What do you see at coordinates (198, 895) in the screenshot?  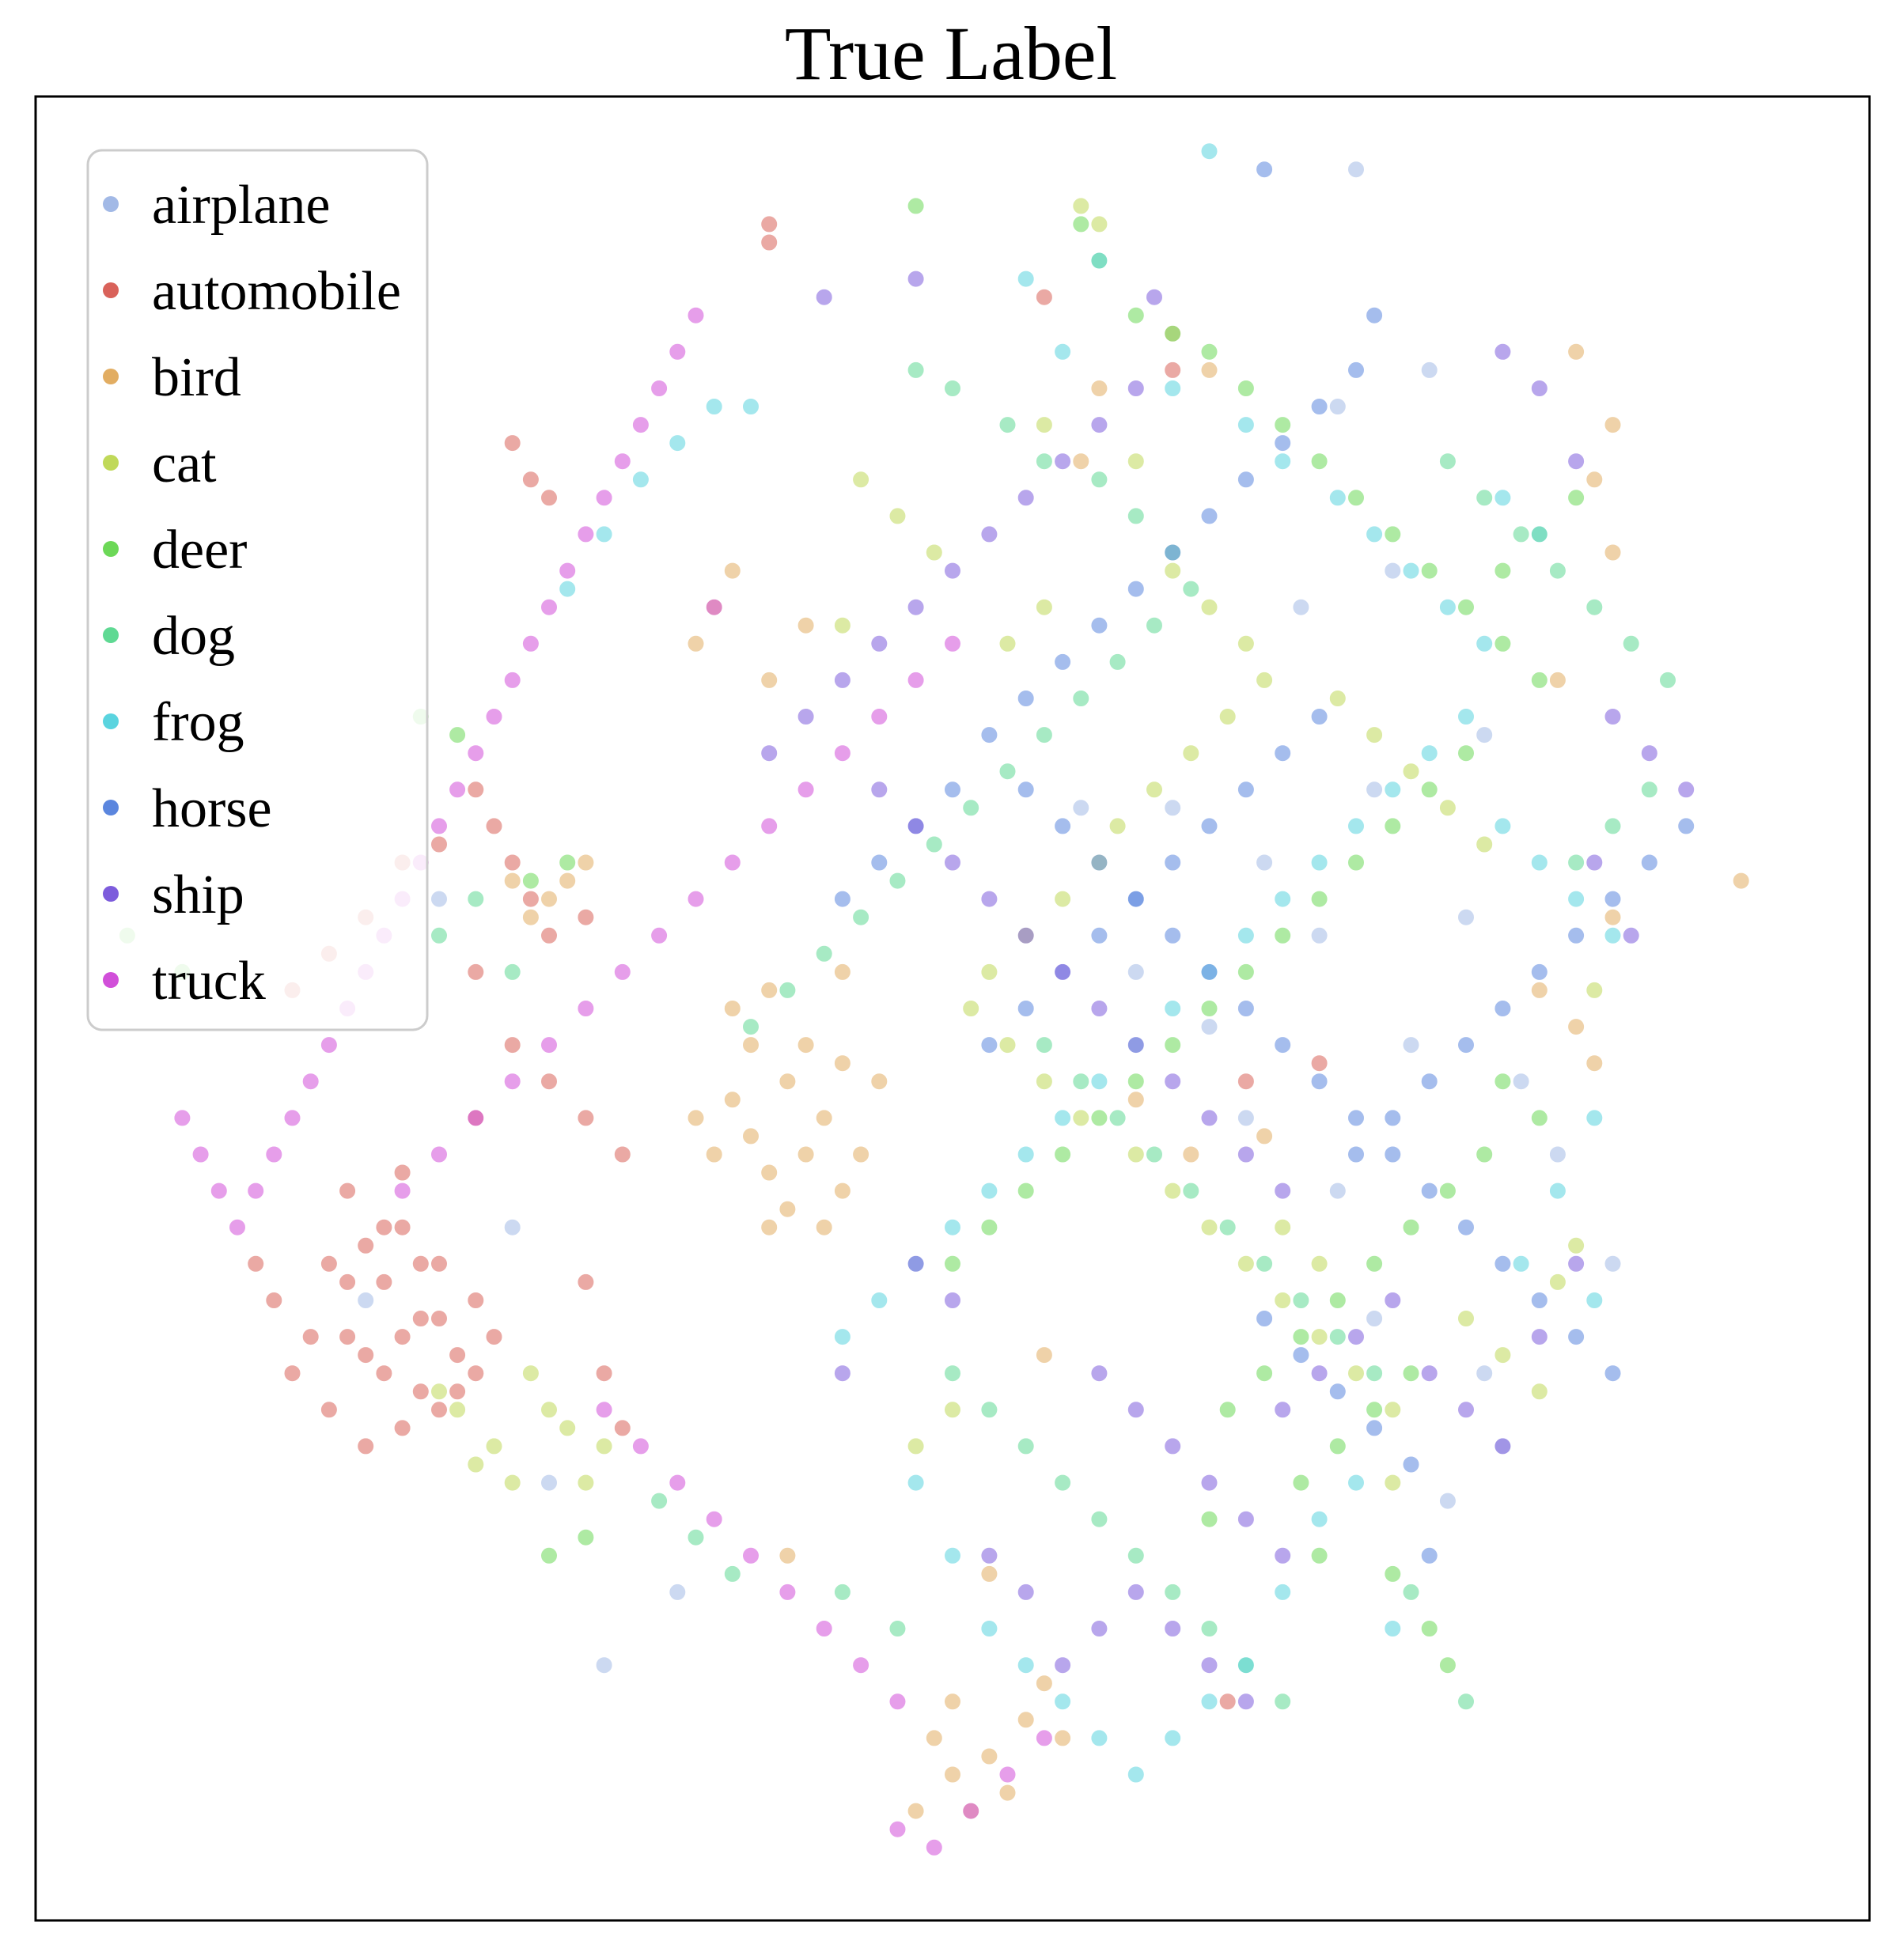 I see `legend-label-ship: ship` at bounding box center [198, 895].